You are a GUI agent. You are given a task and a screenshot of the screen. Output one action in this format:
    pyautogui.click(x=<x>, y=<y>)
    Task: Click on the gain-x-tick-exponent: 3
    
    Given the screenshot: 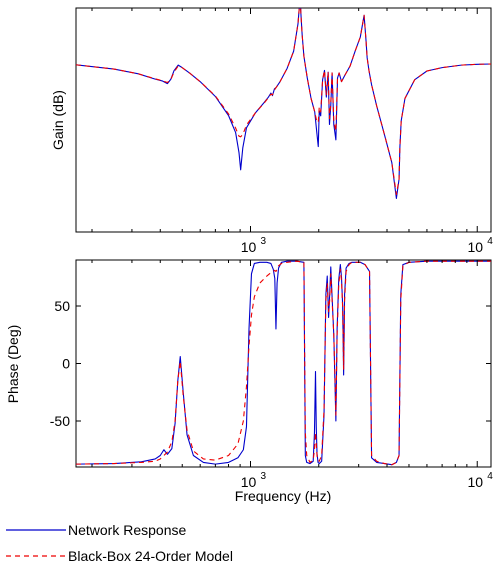 What is the action you would take?
    pyautogui.click(x=263, y=241)
    